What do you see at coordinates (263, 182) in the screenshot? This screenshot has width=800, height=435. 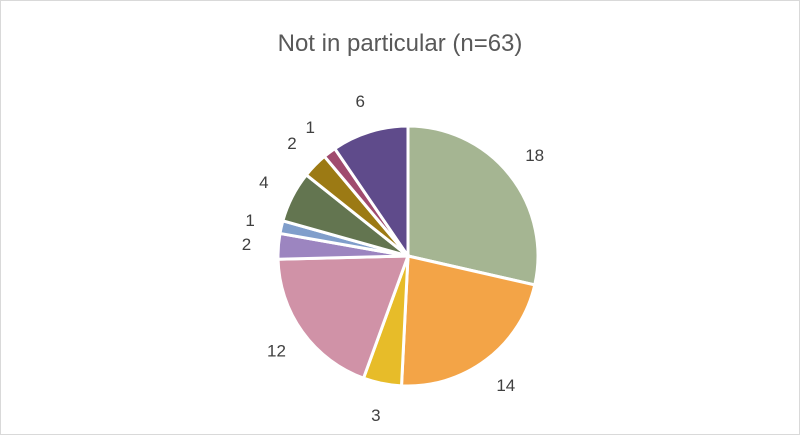 I see `data-label: 4` at bounding box center [263, 182].